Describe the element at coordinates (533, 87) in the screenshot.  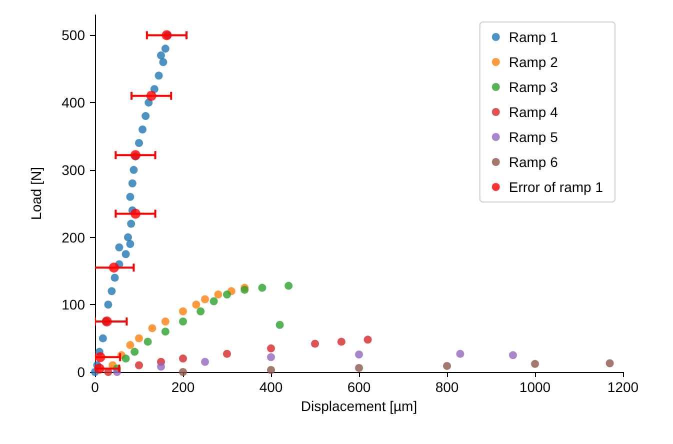
I see `legend-label: Ramp 3` at that location.